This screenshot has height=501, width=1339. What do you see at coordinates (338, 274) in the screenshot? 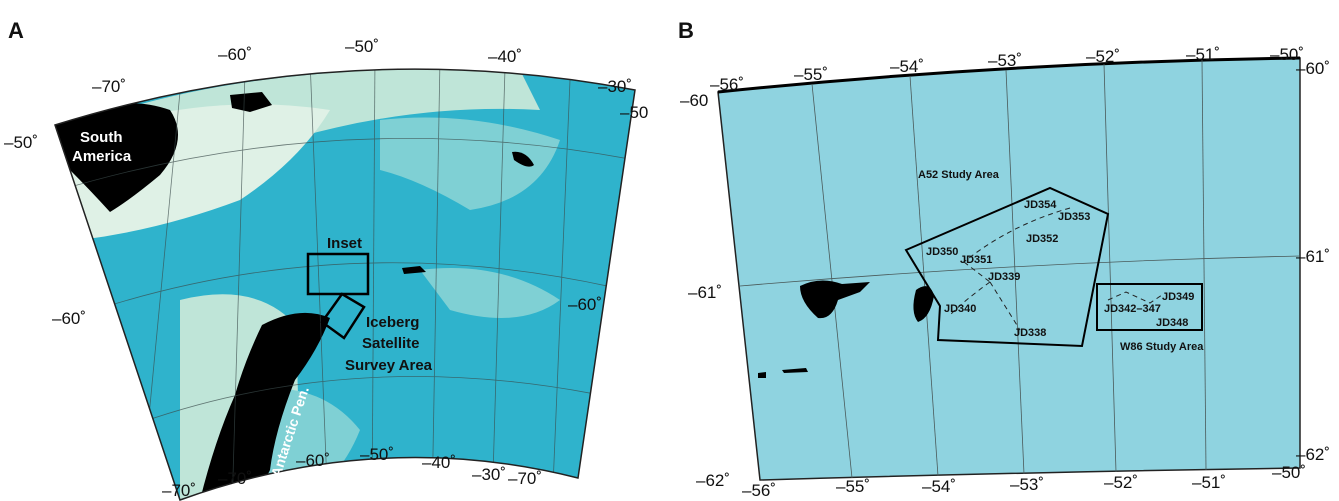
I see `inset-box` at bounding box center [338, 274].